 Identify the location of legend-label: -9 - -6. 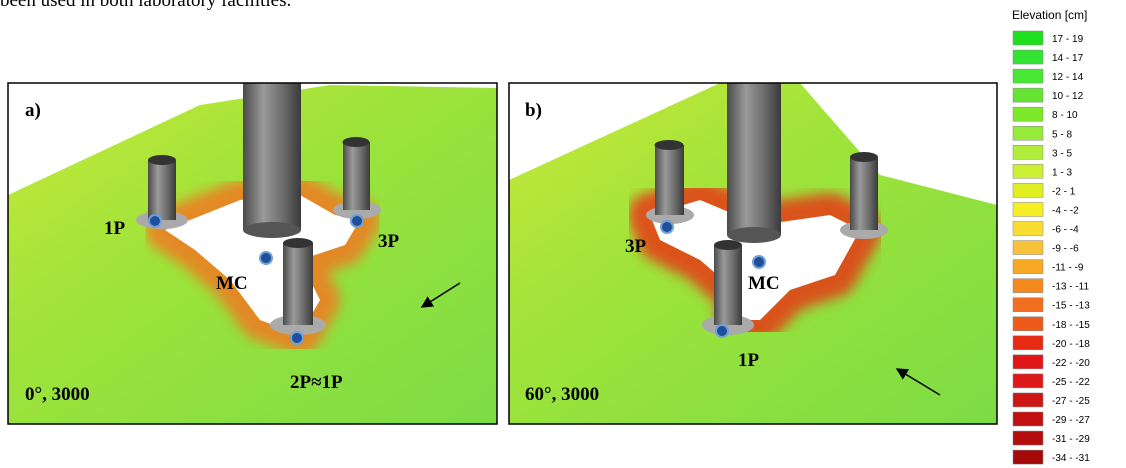
(1065, 249).